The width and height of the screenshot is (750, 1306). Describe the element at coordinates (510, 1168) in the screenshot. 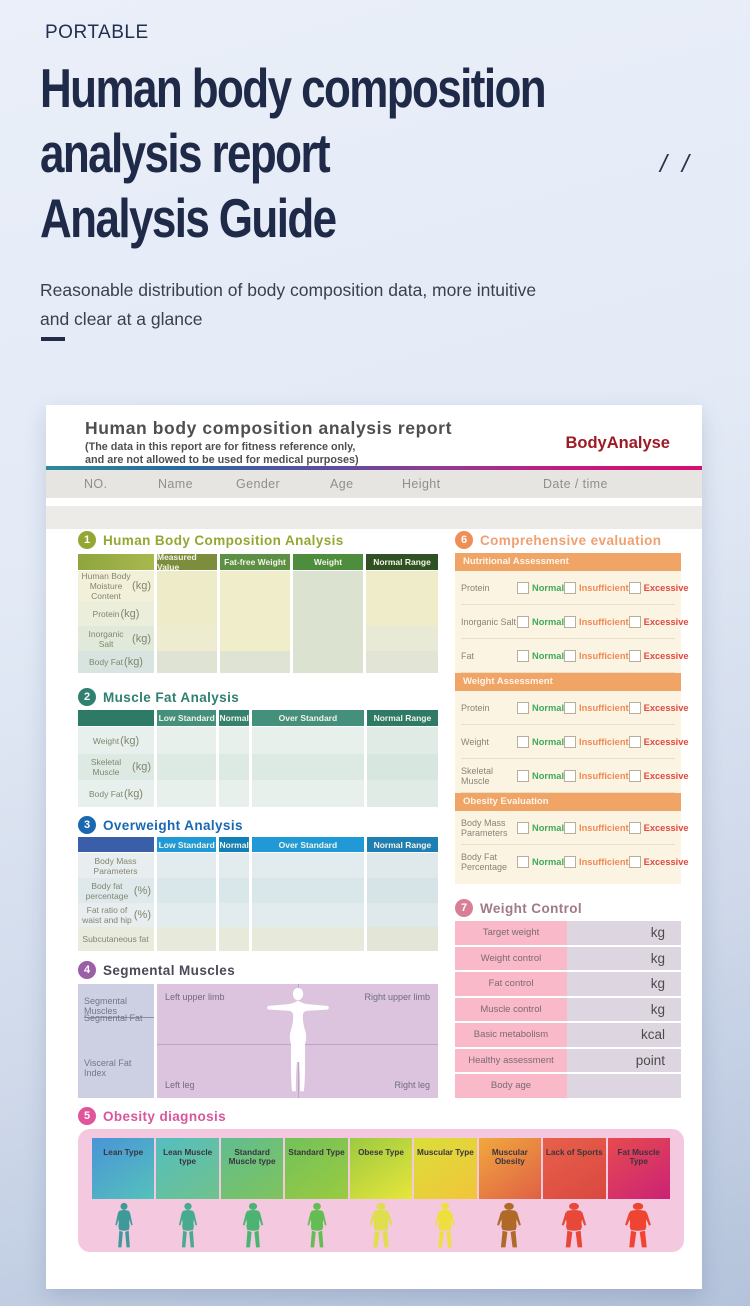

I see `obesity-type-tile: Muscular Obesity` at that location.